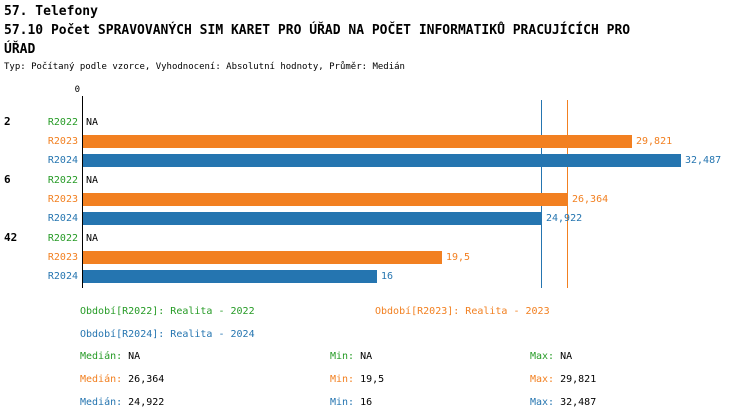 The image size is (750, 414). I want to click on axis-origin-tick-label: 0, so click(77, 90).